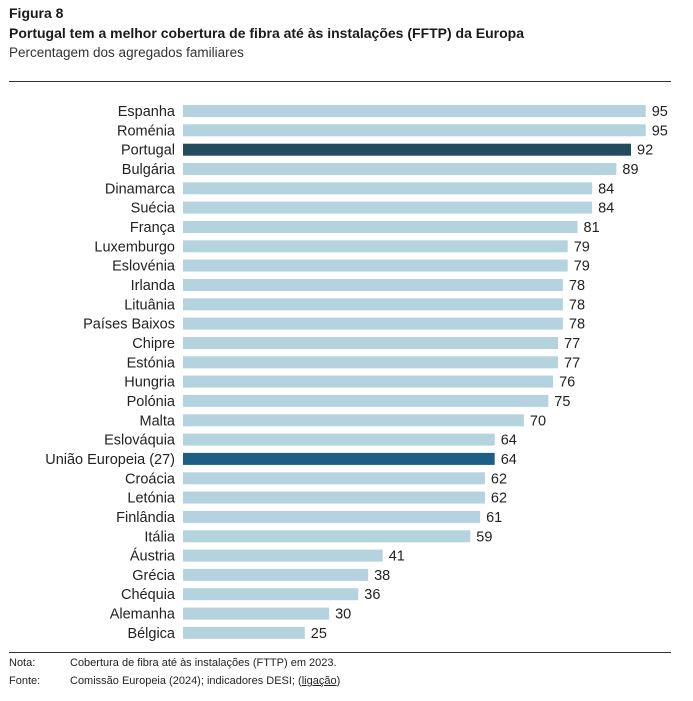 Image resolution: width=693 pixels, height=701 pixels. I want to click on category-label: Suécia, so click(153, 209).